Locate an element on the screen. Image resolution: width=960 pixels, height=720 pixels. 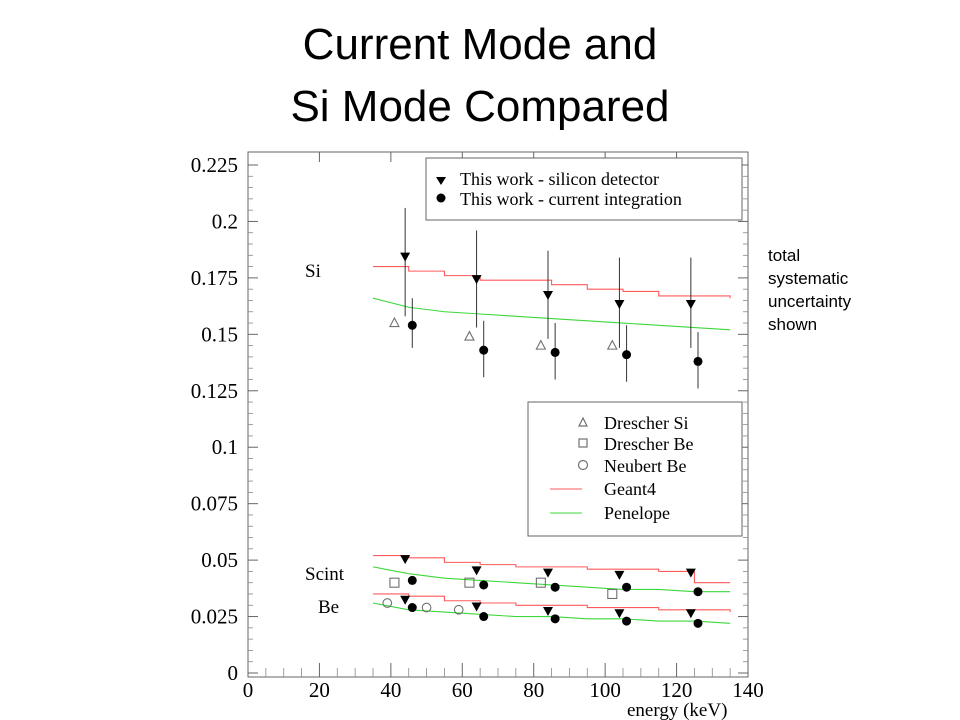
y-tick-label: 0 is located at coordinates (233, 673).